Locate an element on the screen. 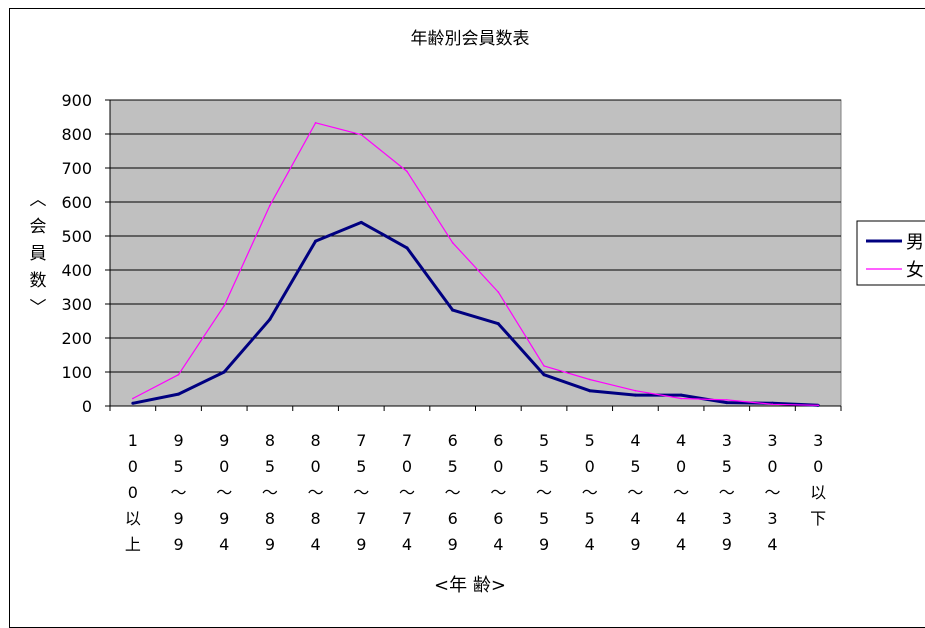 The width and height of the screenshot is (925, 628). x-tick-label: 5 0 〜 5 4 is located at coordinates (590, 492).